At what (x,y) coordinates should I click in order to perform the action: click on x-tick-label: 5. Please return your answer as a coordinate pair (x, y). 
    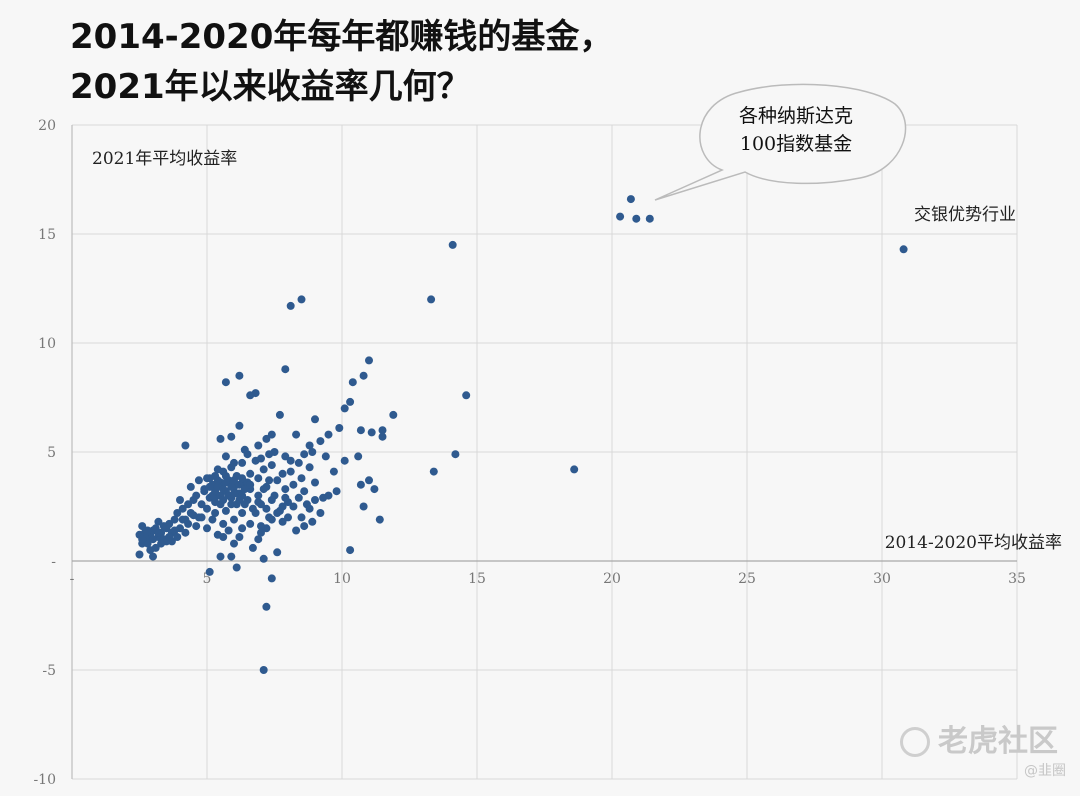
    Looking at the image, I should click on (207, 579).